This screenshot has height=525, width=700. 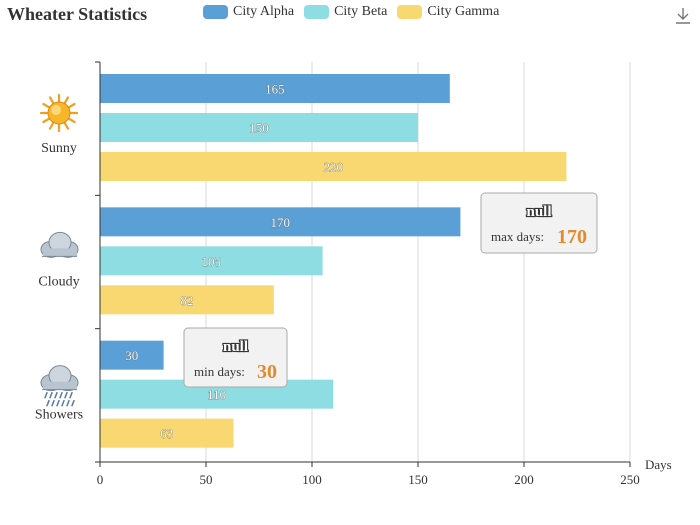 What do you see at coordinates (630, 479) in the screenshot?
I see `x-tick-label: 250` at bounding box center [630, 479].